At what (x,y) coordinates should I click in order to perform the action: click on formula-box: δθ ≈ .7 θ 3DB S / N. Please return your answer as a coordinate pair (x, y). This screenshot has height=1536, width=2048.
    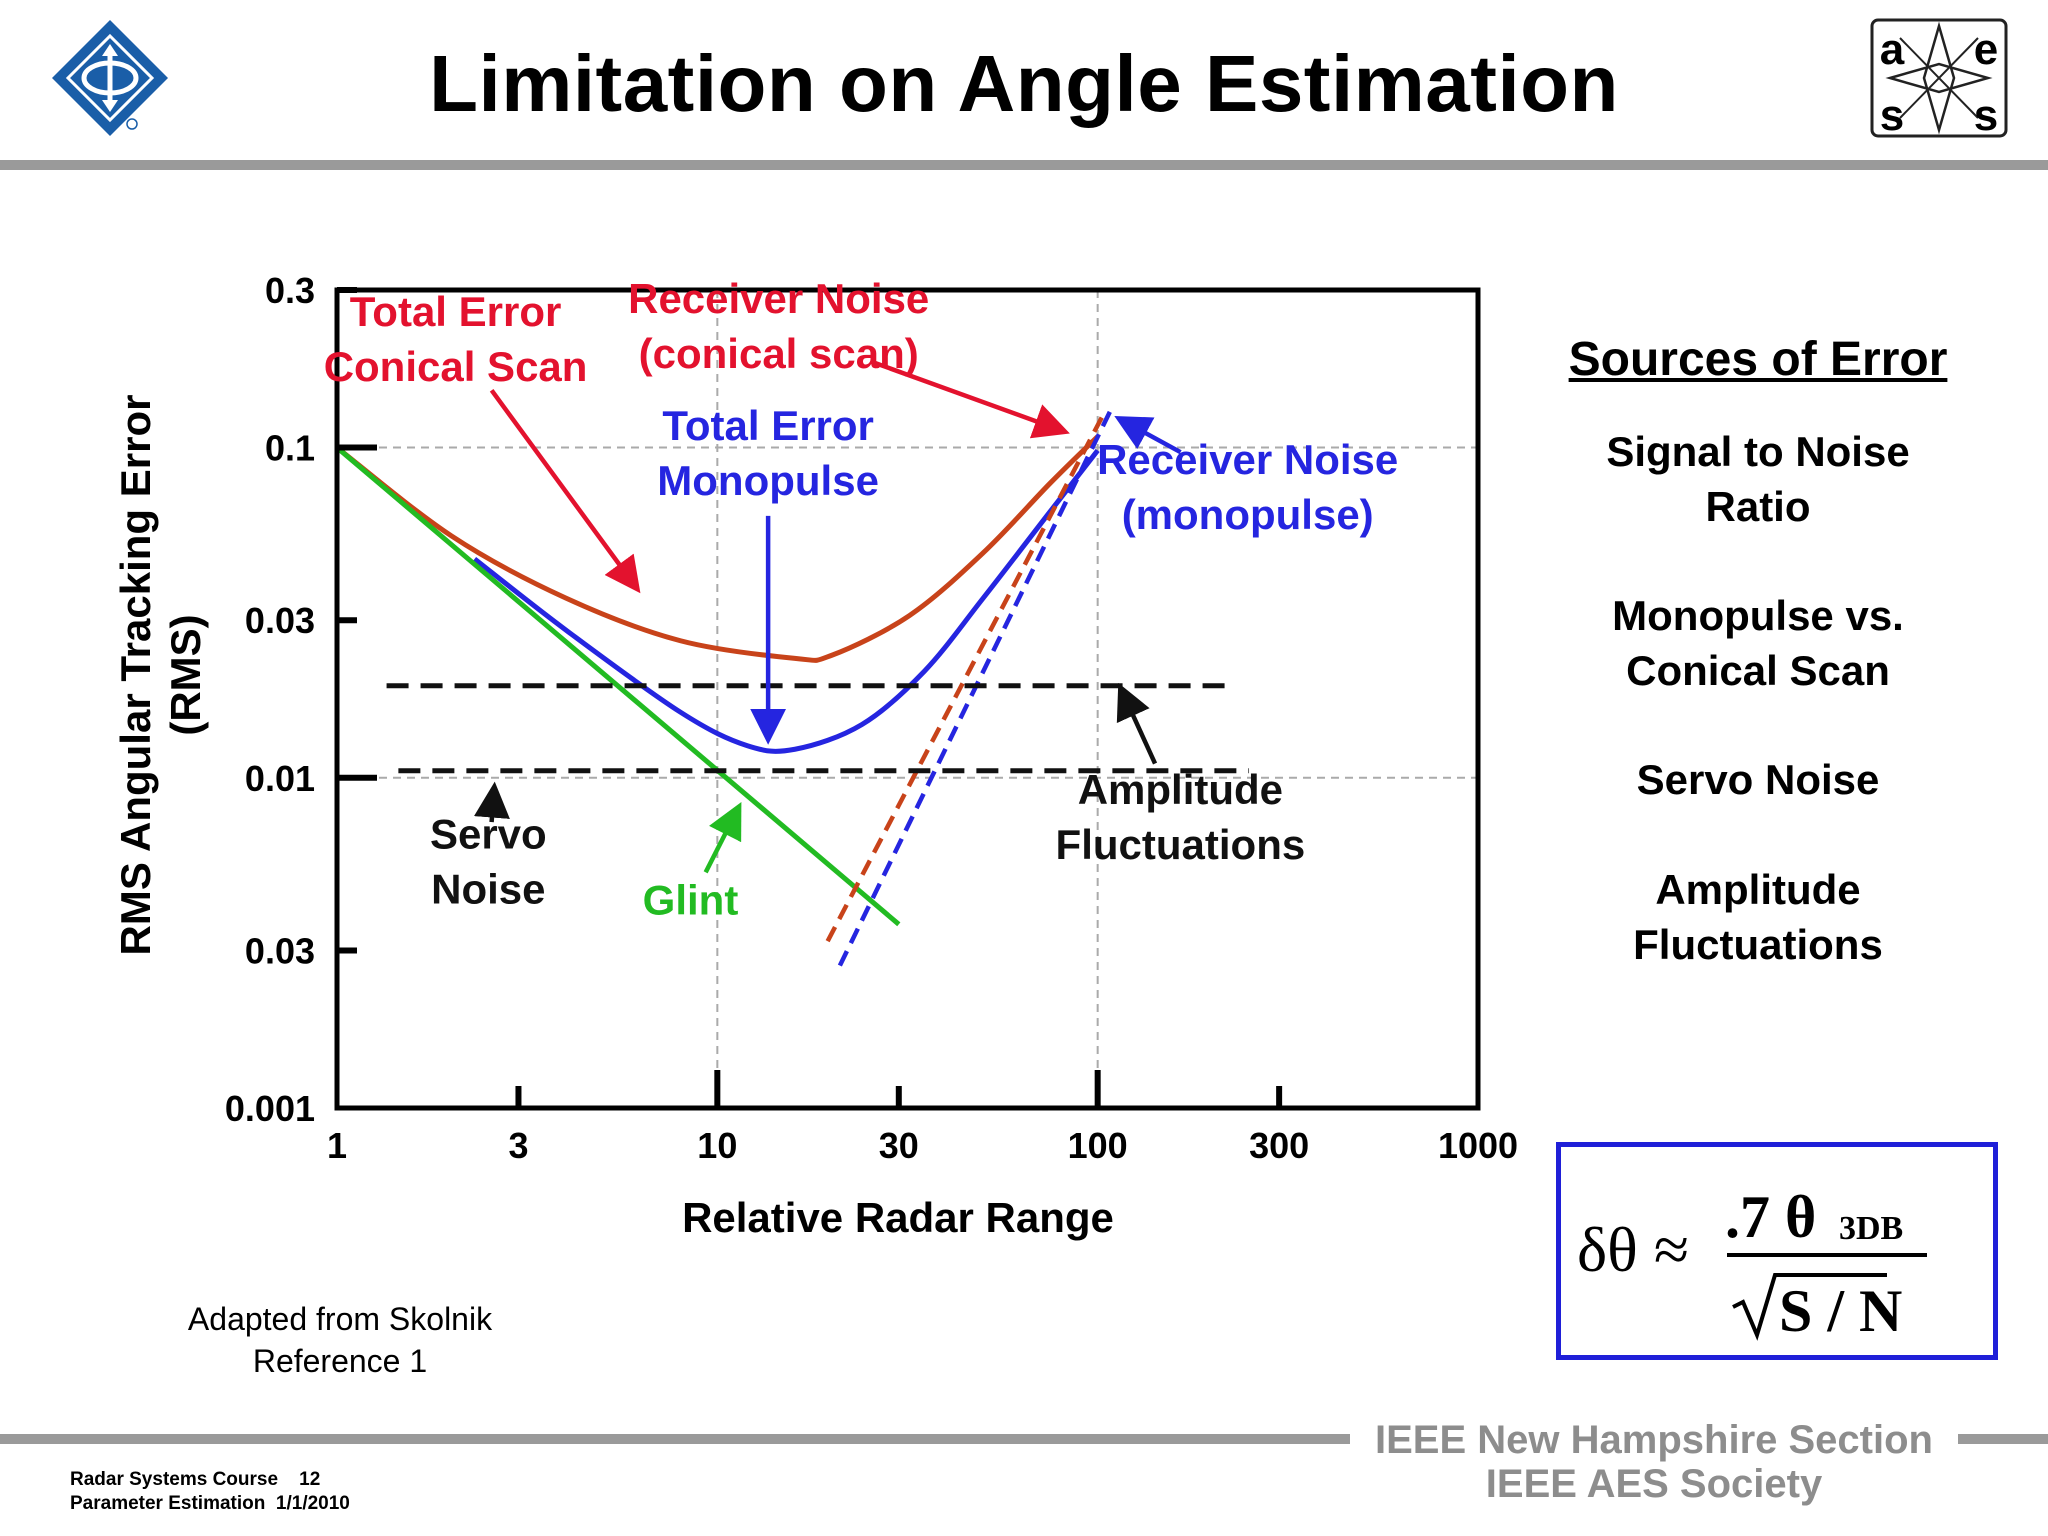
    Looking at the image, I should click on (1777, 1251).